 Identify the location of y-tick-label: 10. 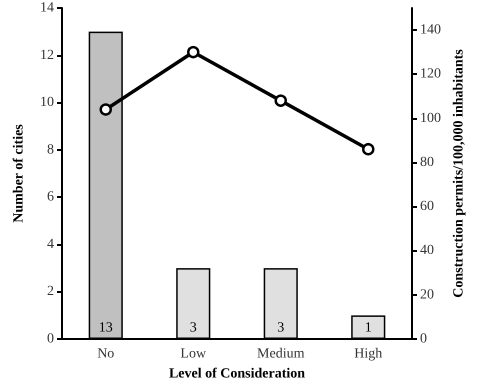
(47, 102).